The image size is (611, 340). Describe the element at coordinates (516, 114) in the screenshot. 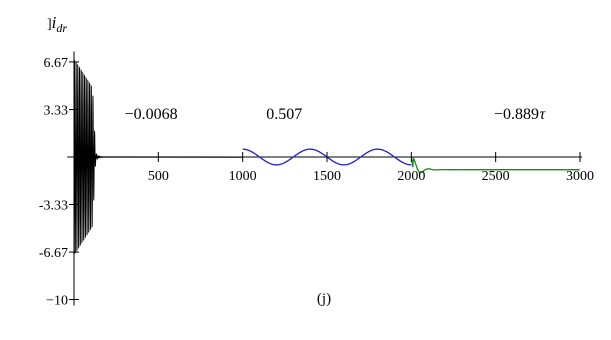

I see `annotation-label: −0.889` at that location.